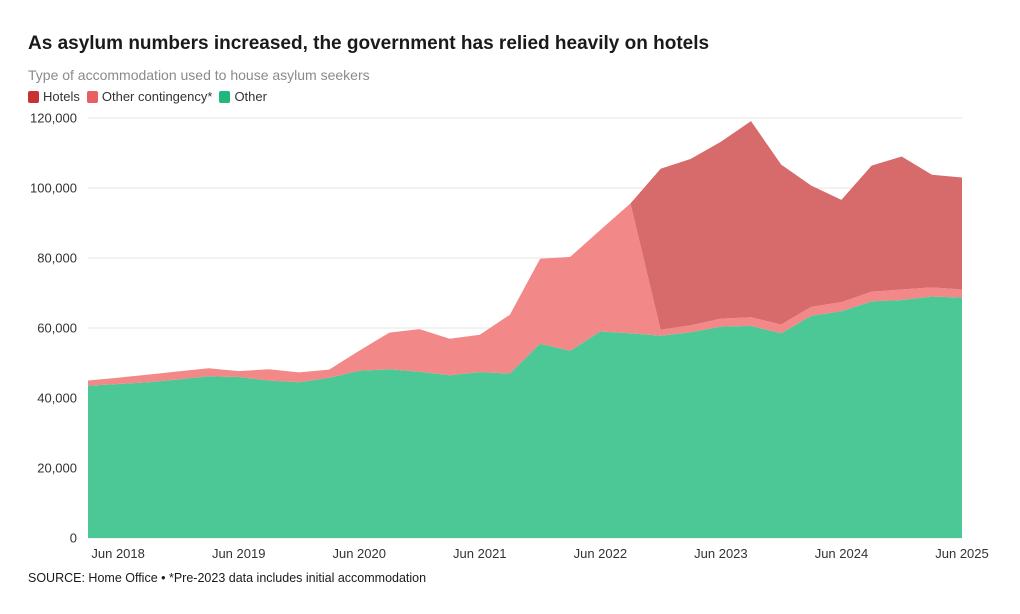  Describe the element at coordinates (92, 96) in the screenshot. I see `legend-swatch-other-contingency` at that location.